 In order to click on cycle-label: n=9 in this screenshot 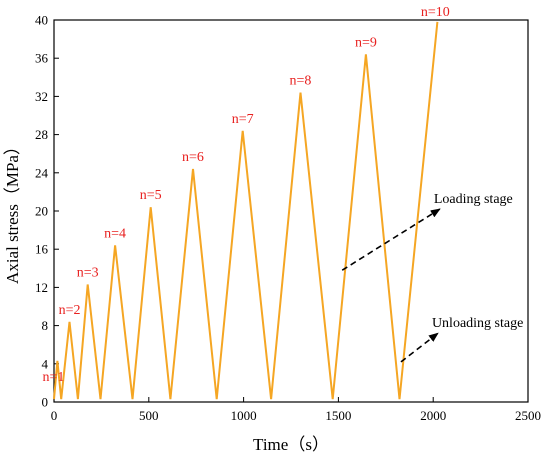, I will do `click(366, 42)`.